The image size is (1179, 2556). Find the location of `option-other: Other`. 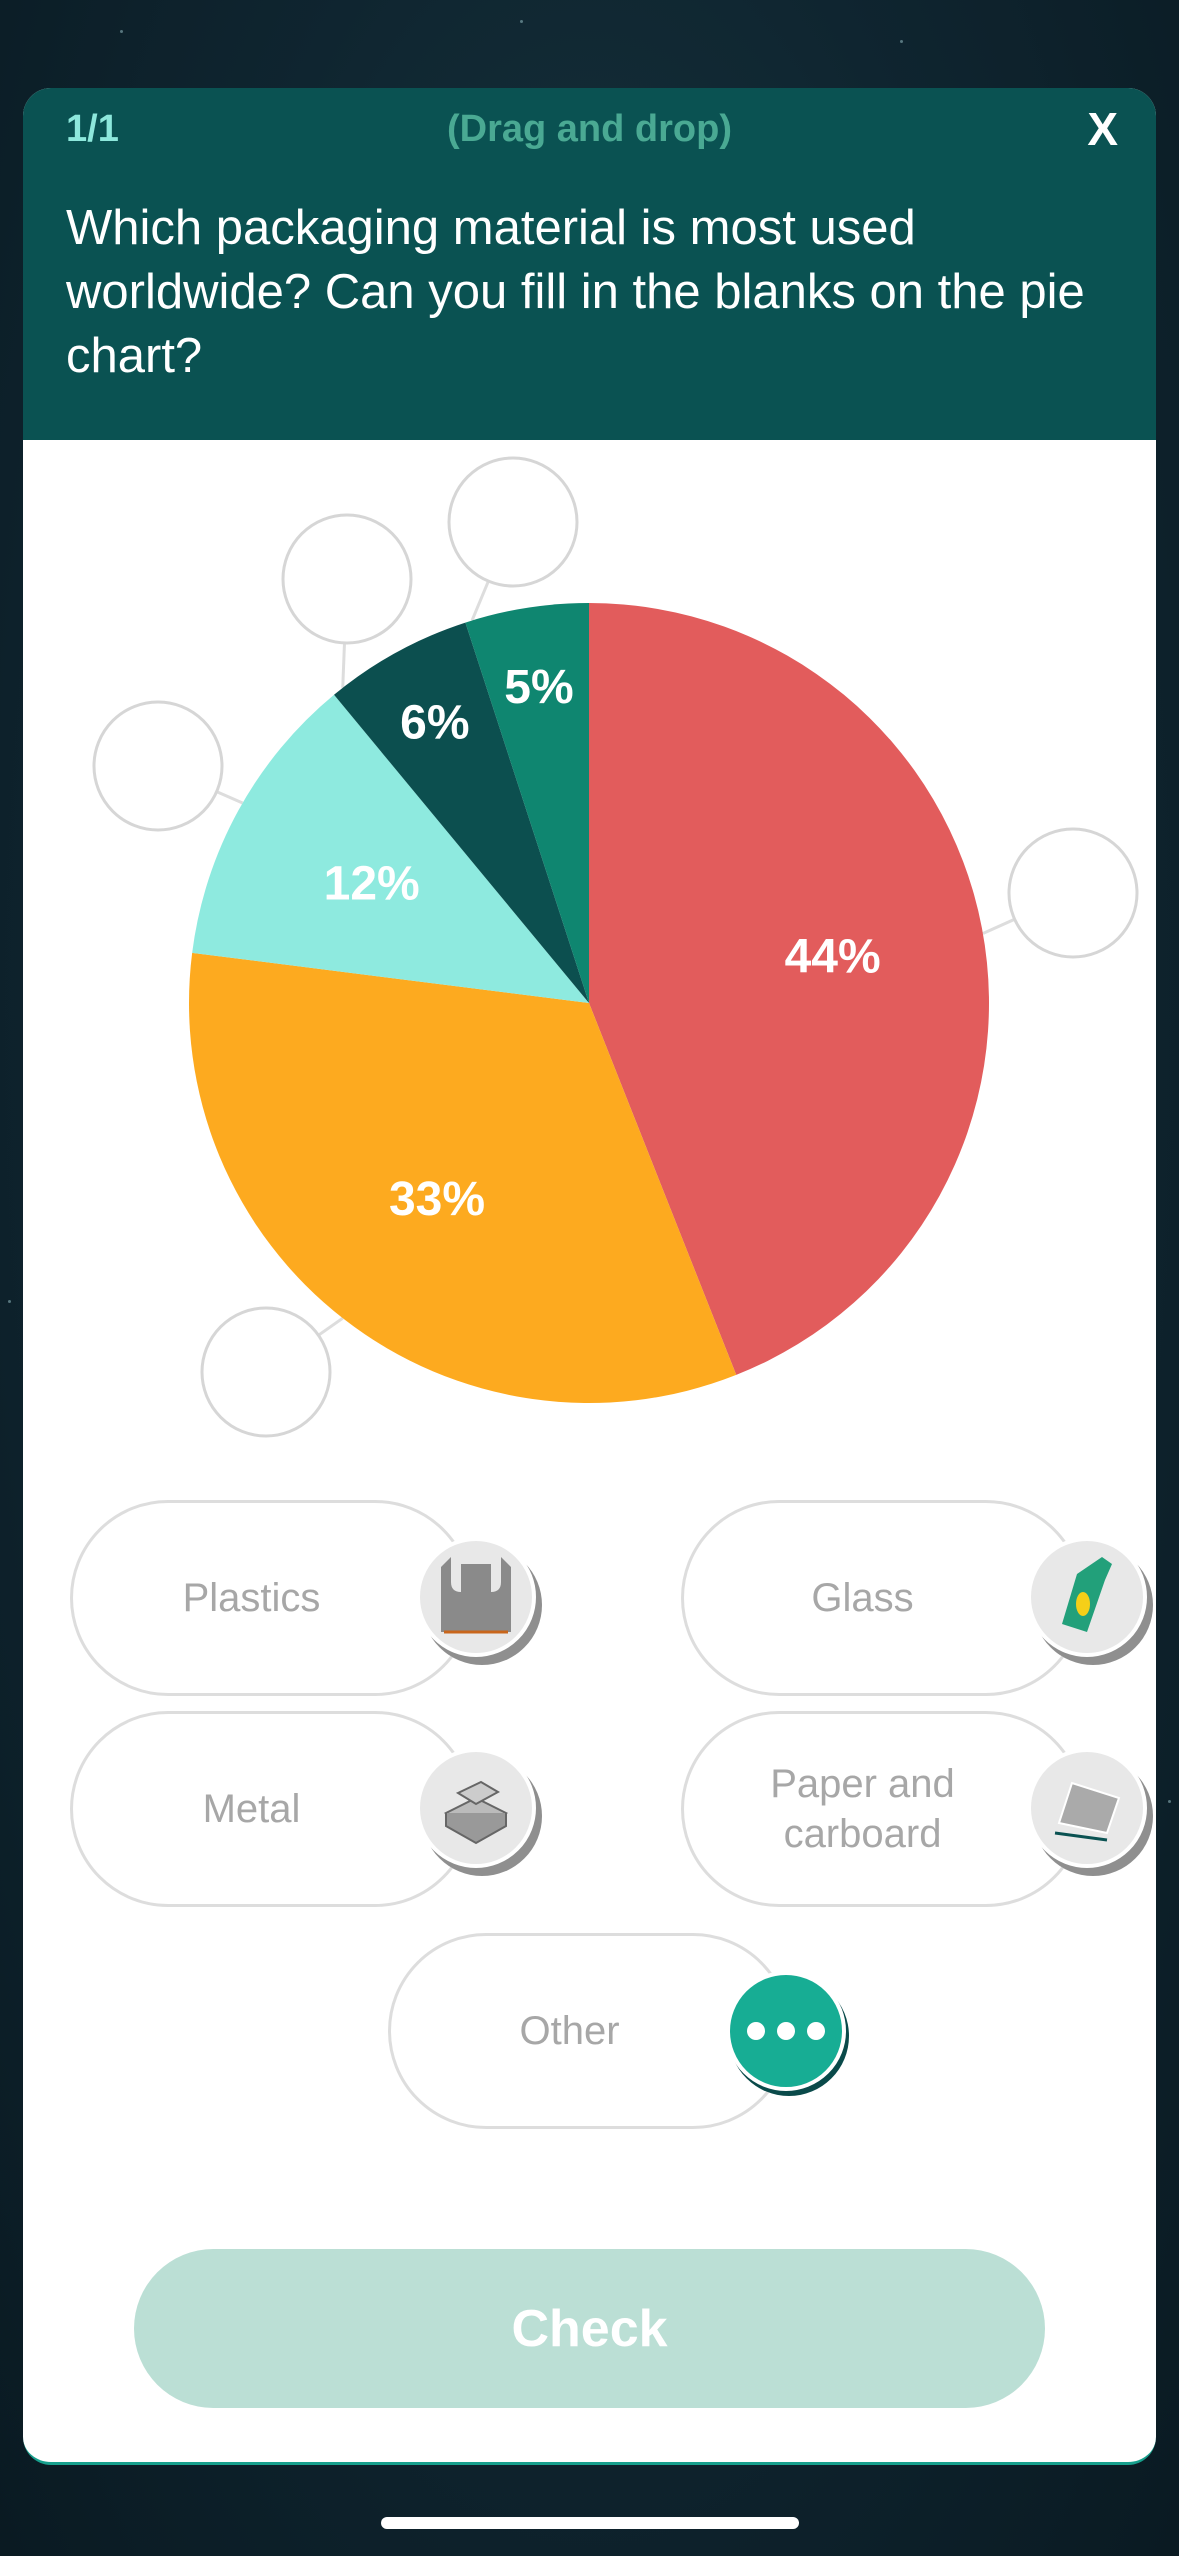

option-other: Other is located at coordinates (589, 2031).